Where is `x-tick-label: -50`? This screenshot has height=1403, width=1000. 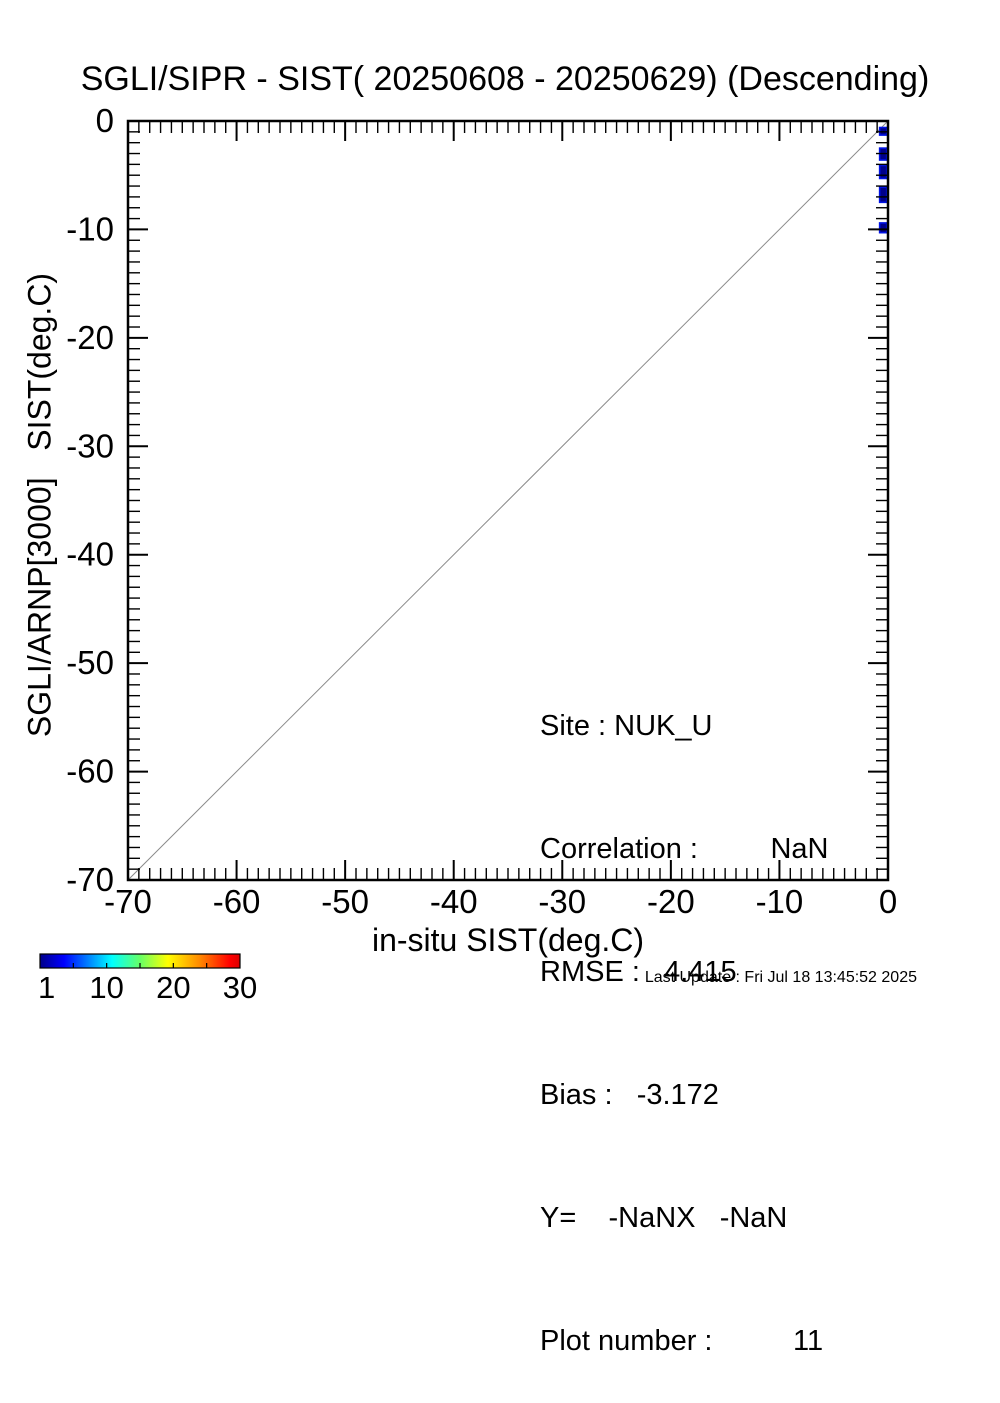 x-tick-label: -50 is located at coordinates (345, 901).